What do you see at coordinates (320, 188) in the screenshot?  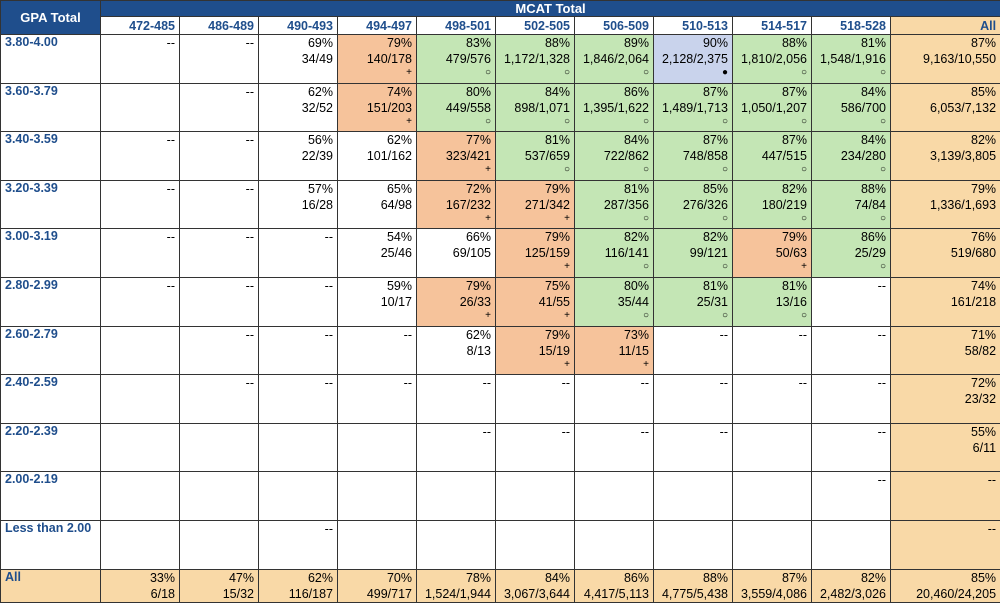 I see `percent-value: 57%` at bounding box center [320, 188].